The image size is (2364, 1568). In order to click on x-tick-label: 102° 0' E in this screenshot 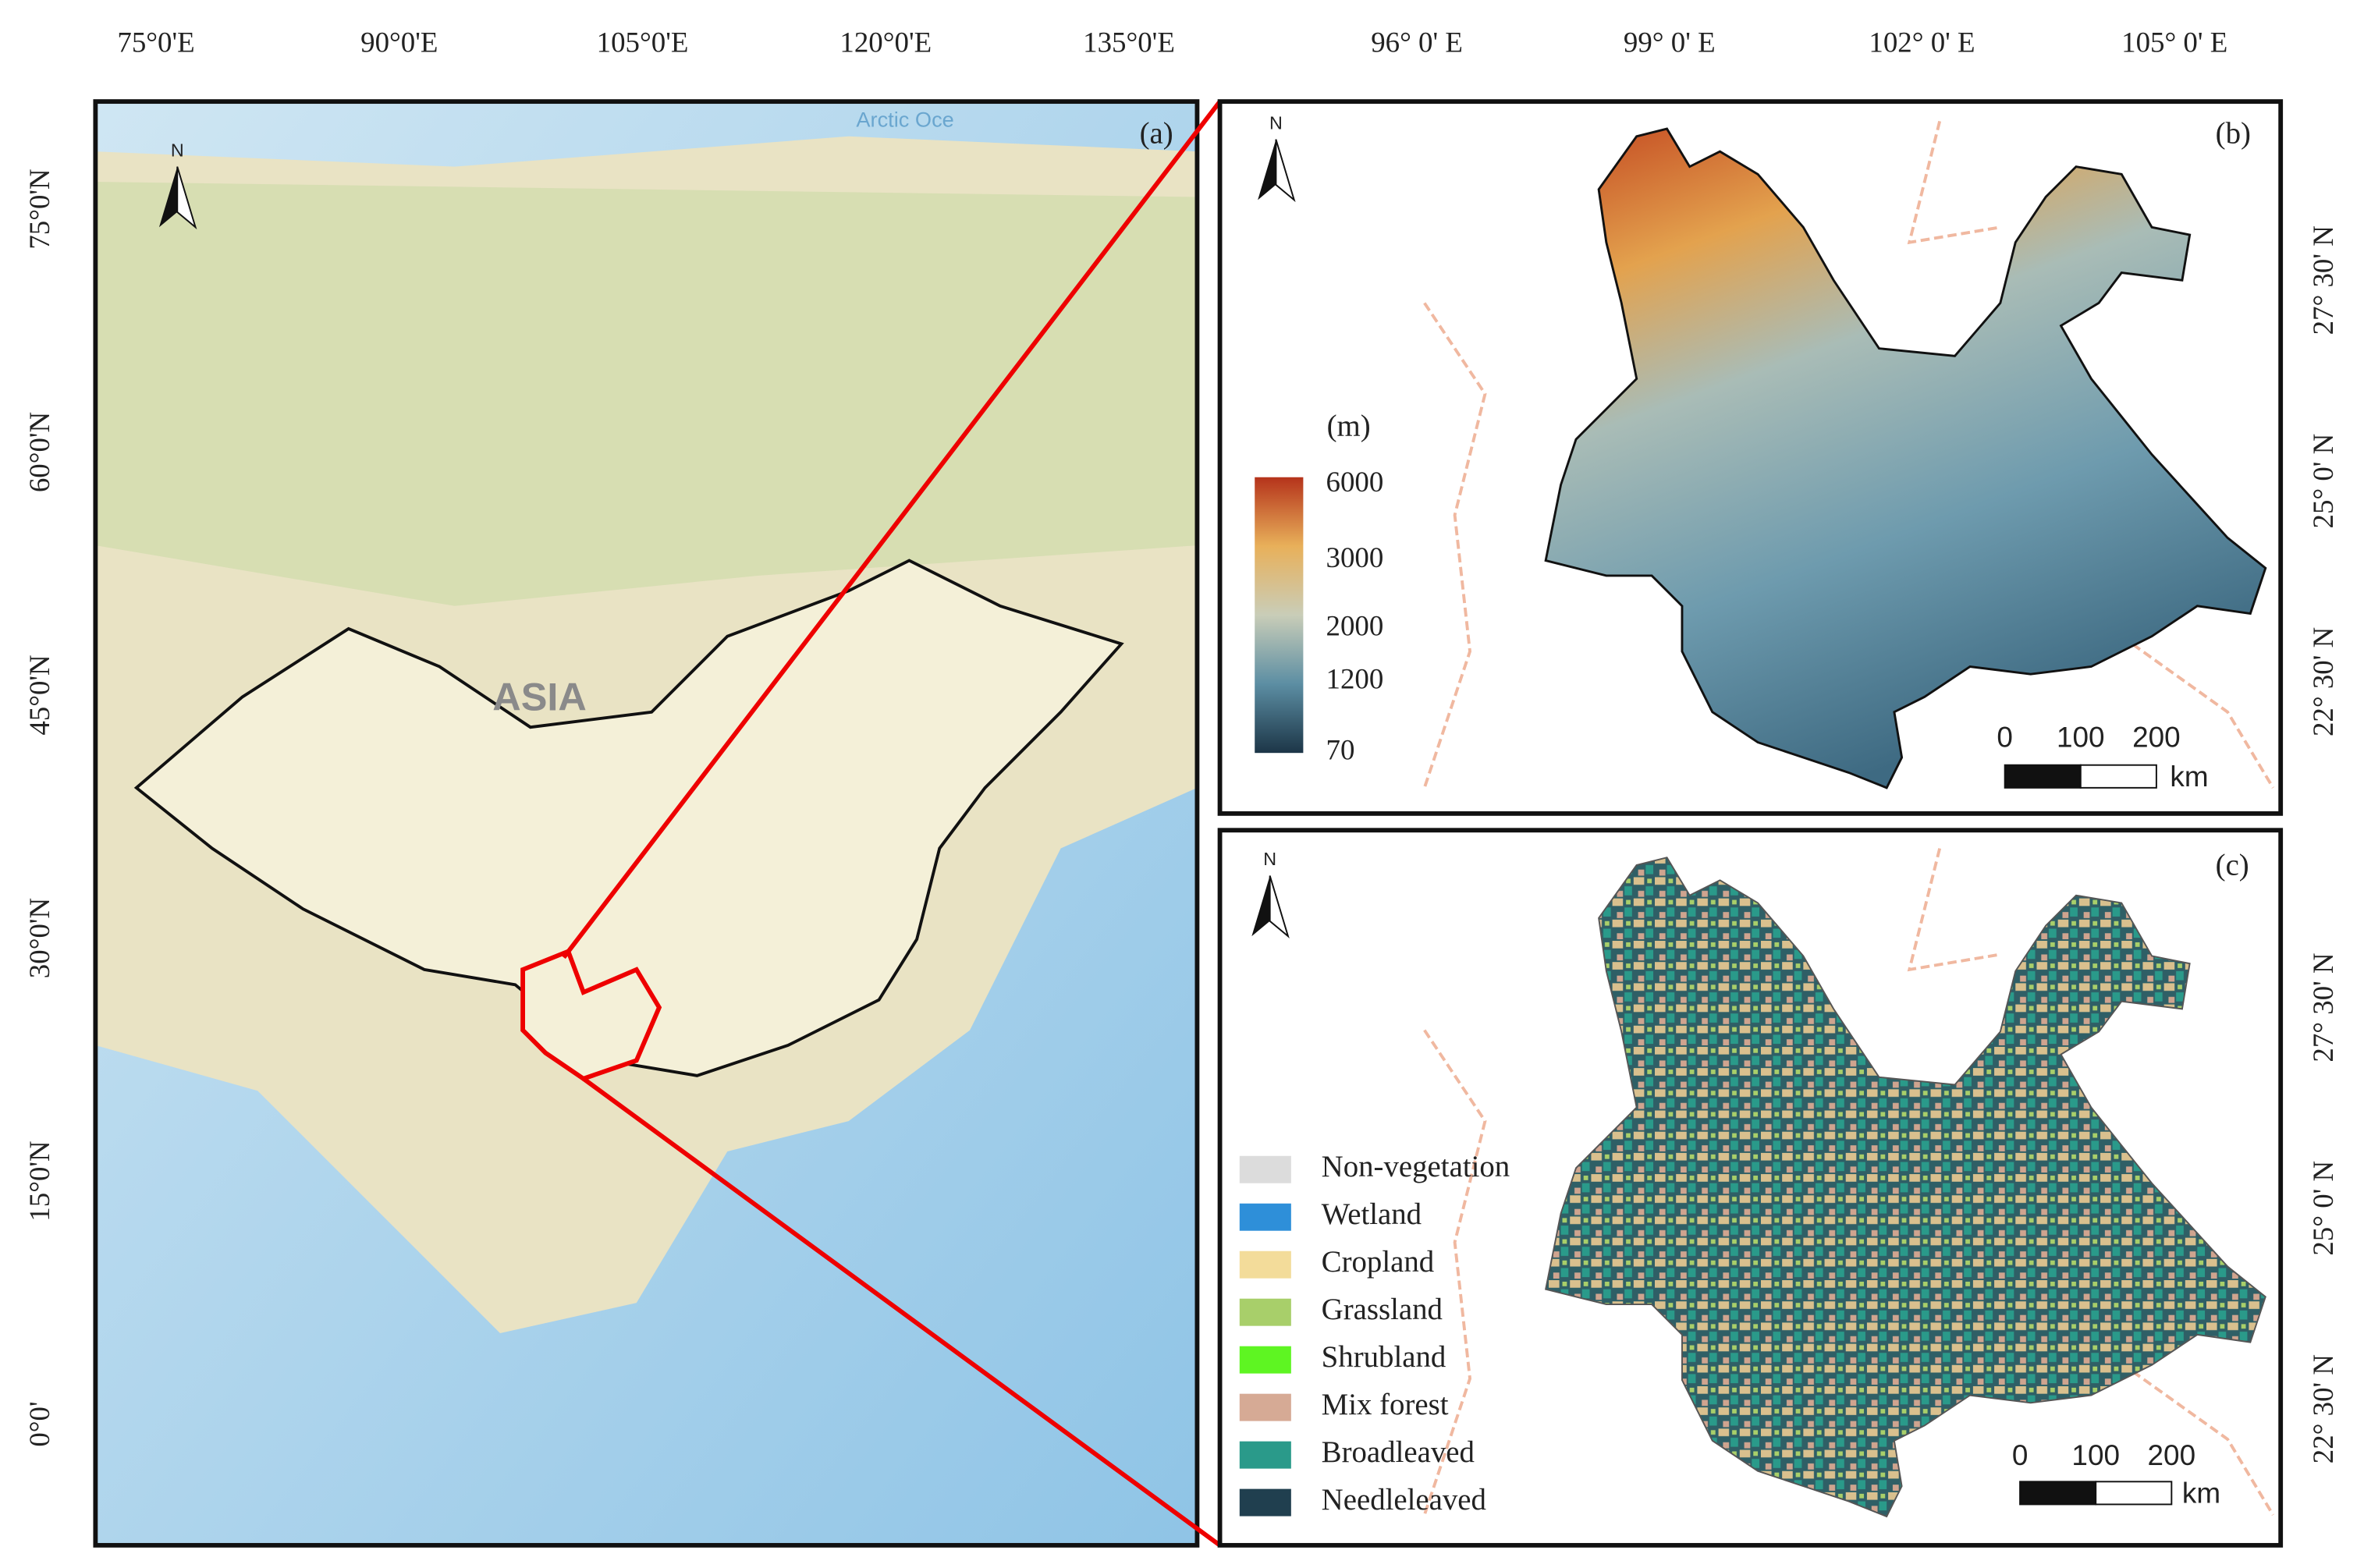, I will do `click(1922, 43)`.